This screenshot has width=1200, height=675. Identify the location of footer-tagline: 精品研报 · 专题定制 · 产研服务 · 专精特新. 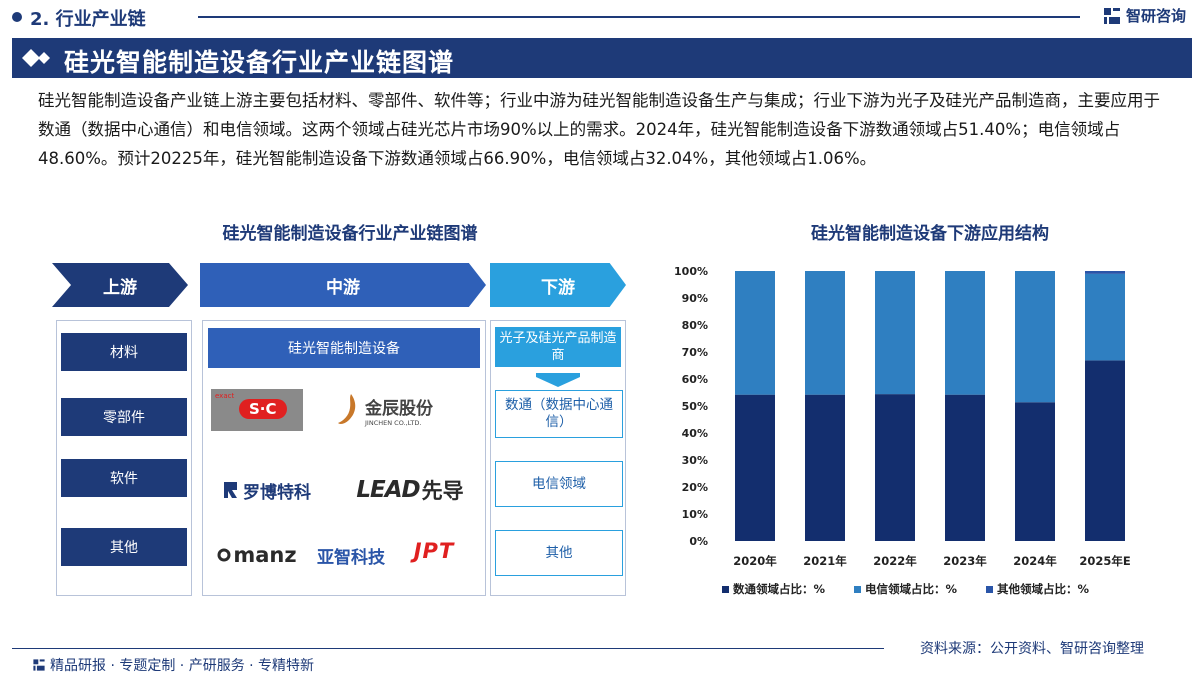
(182, 666).